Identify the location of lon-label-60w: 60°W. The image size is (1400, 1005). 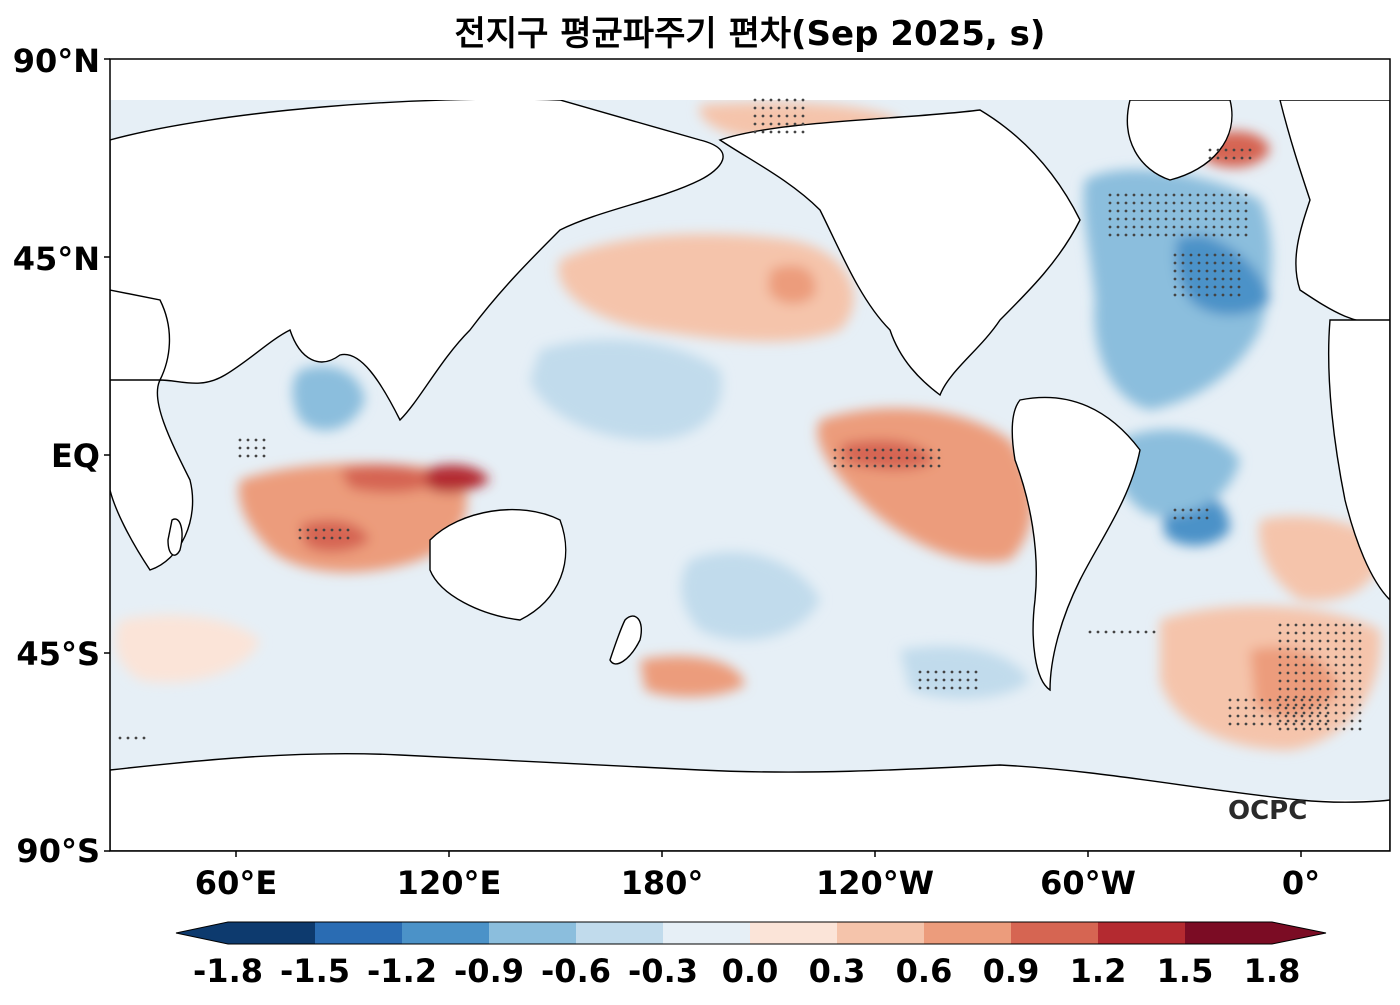
(1088, 883).